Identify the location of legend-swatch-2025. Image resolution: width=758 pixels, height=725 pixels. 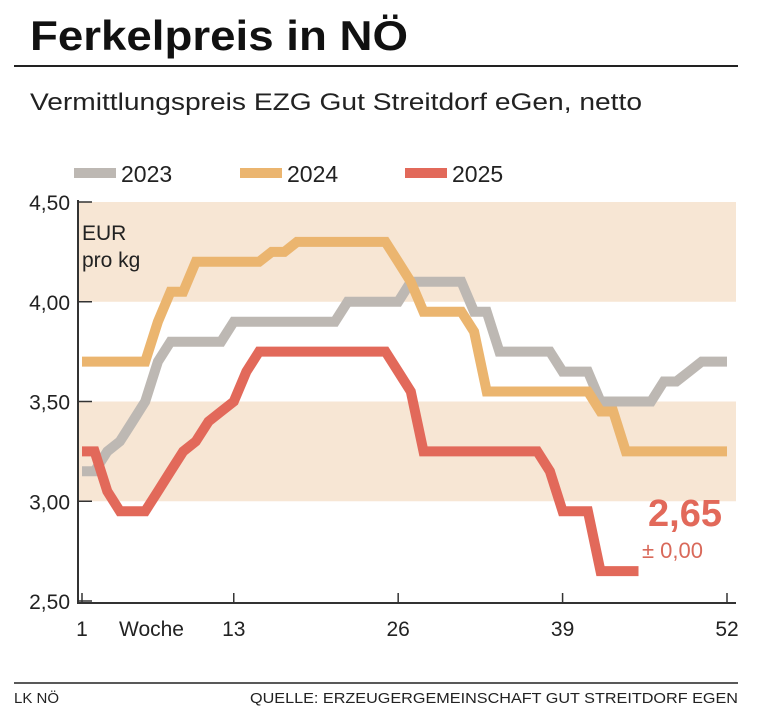
(426, 173).